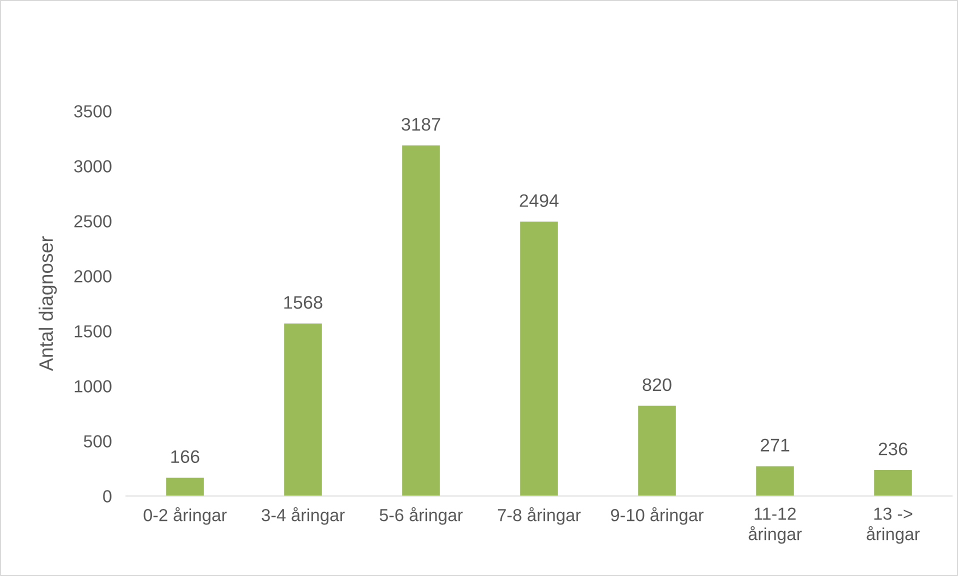 The image size is (958, 576). I want to click on data-label: 236, so click(893, 449).